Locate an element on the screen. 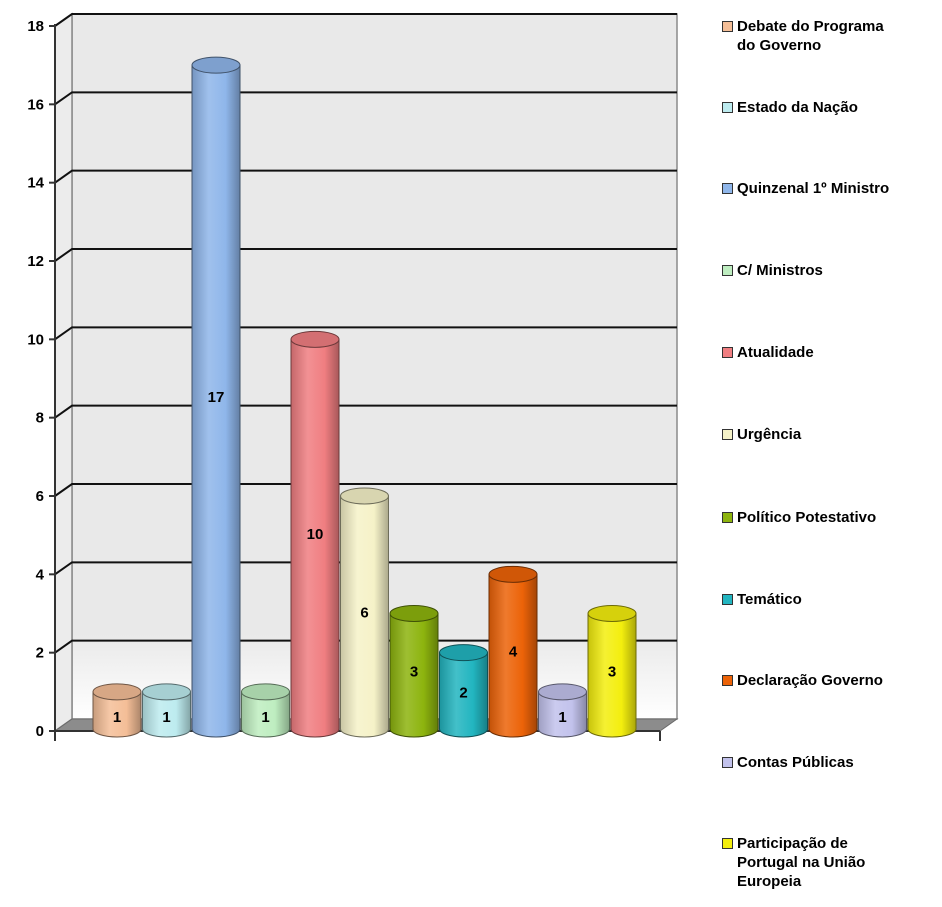 This screenshot has height=907, width=942. y-tick-label: 10 is located at coordinates (35, 339).